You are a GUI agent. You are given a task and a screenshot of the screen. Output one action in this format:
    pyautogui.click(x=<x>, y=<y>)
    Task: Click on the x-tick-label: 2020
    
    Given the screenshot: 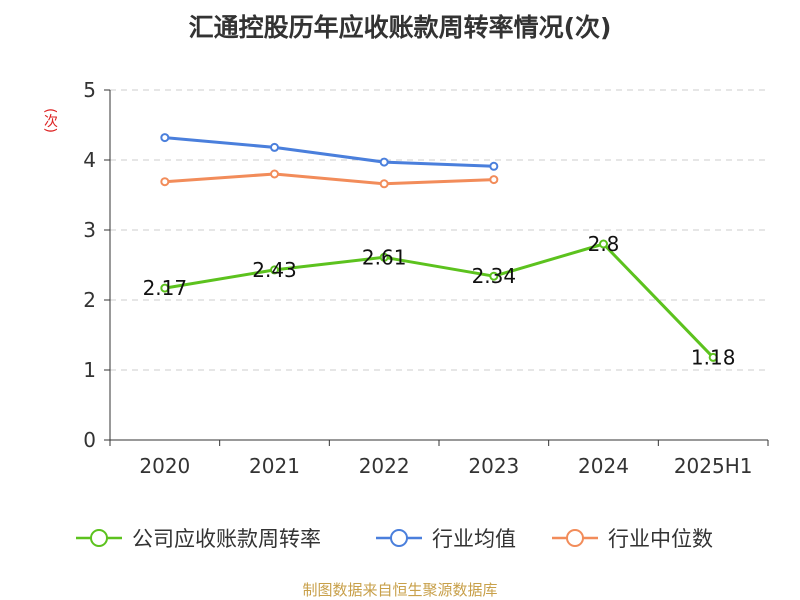 What is the action you would take?
    pyautogui.click(x=164, y=466)
    